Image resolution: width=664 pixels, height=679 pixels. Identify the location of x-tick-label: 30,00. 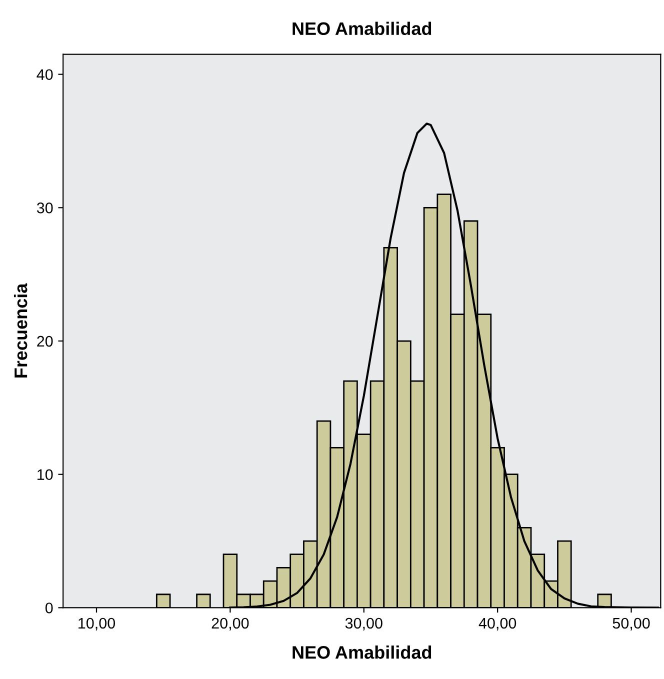
(363, 624).